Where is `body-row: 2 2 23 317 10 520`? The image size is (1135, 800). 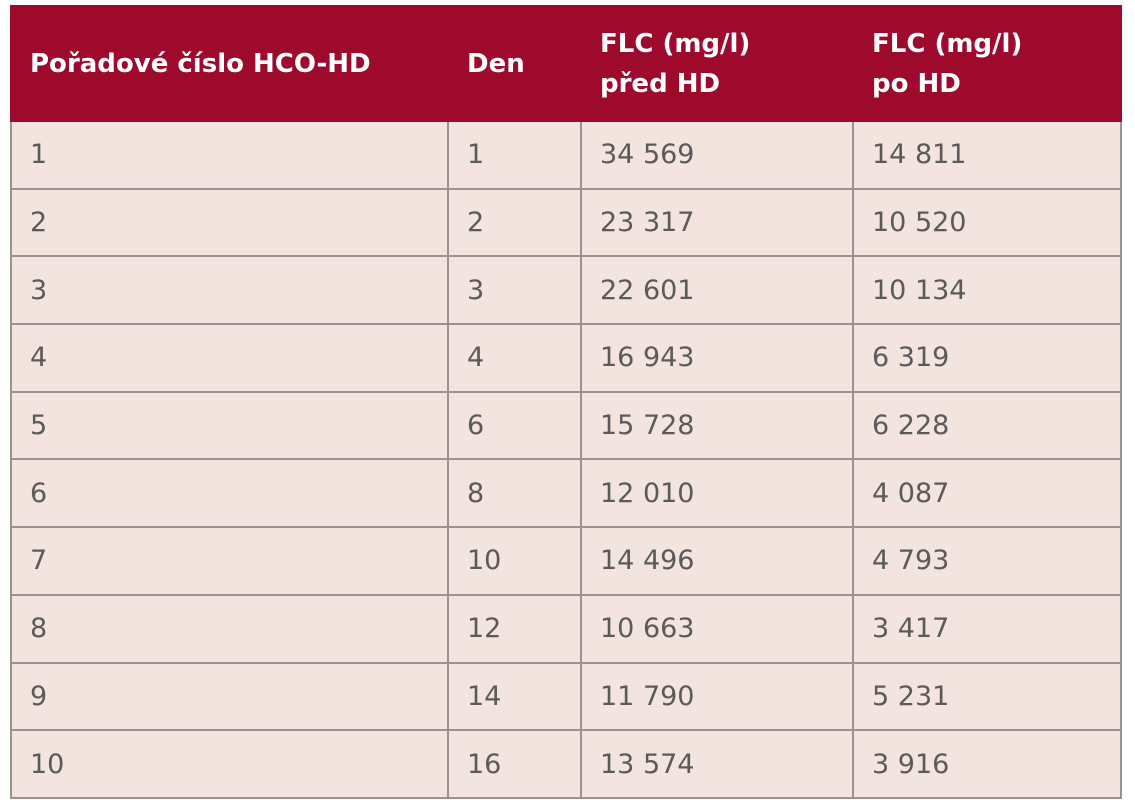
body-row: 2 2 23 317 10 520 is located at coordinates (566, 222).